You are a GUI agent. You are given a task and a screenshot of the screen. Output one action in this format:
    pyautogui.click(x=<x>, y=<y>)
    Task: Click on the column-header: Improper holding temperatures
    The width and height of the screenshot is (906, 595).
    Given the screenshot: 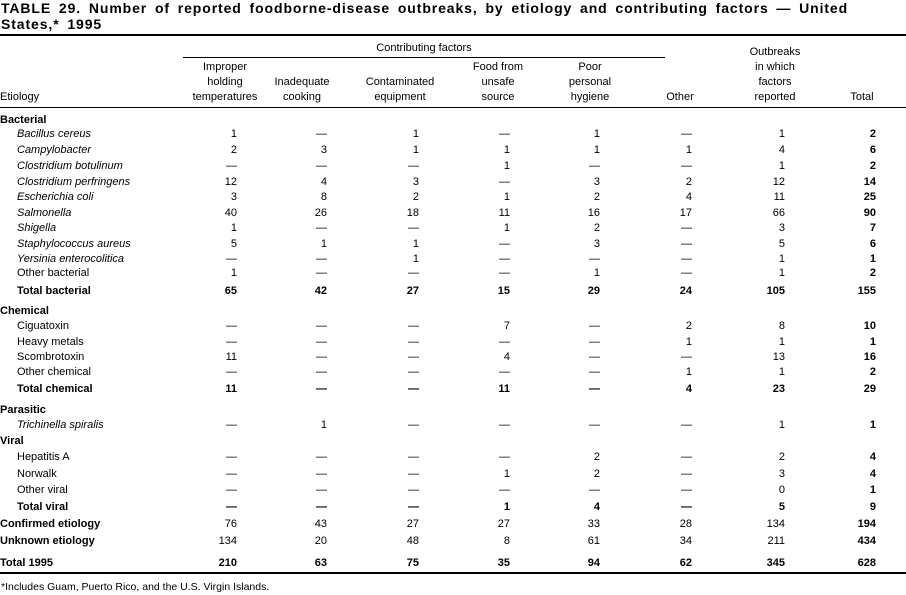 What is the action you would take?
    pyautogui.click(x=225, y=82)
    